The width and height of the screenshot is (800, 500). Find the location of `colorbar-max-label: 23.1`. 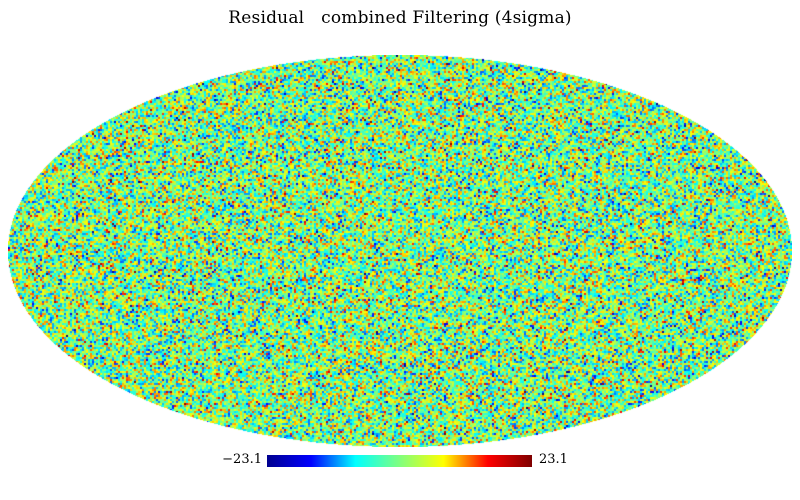

colorbar-max-label: 23.1 is located at coordinates (553, 459).